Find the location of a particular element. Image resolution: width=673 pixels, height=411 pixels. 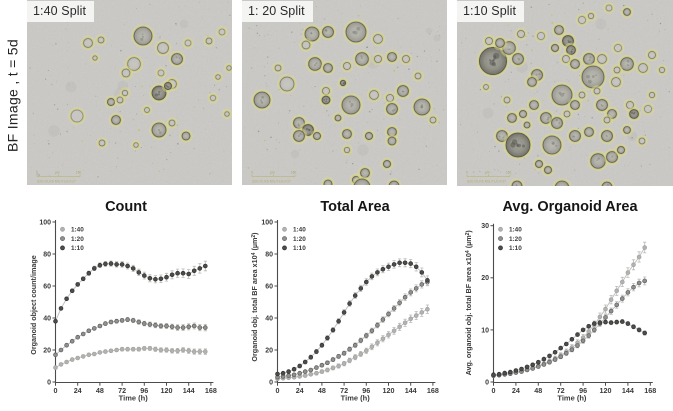

svg-text: 30 is located at coordinates (485, 226).